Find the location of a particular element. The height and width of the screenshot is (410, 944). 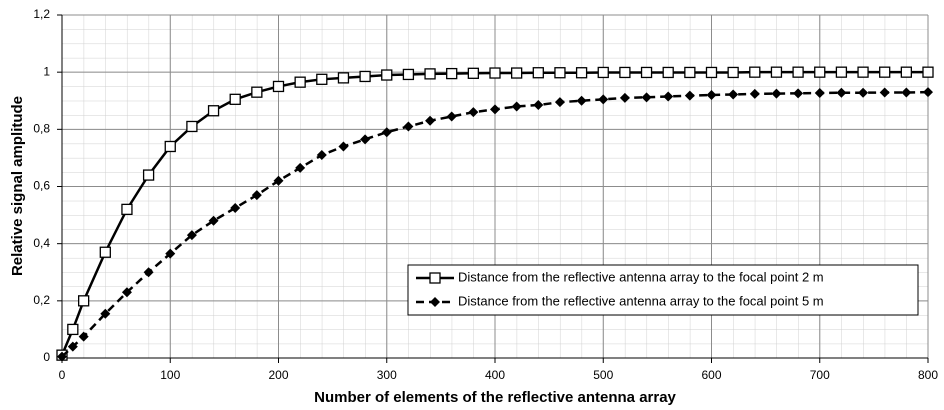

x-tick-label: 0 is located at coordinates (62, 375).